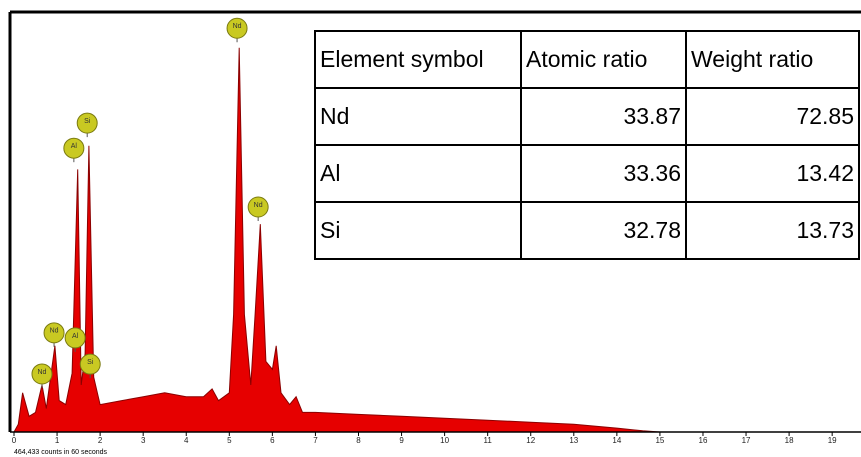 This screenshot has width=861, height=457. I want to click on x-tick-label: 11, so click(488, 440).